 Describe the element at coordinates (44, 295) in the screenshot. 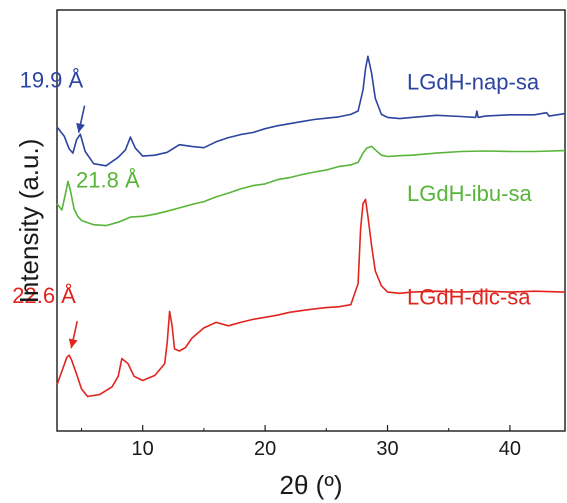

I see `peak-label-2: 22.6 Å` at that location.